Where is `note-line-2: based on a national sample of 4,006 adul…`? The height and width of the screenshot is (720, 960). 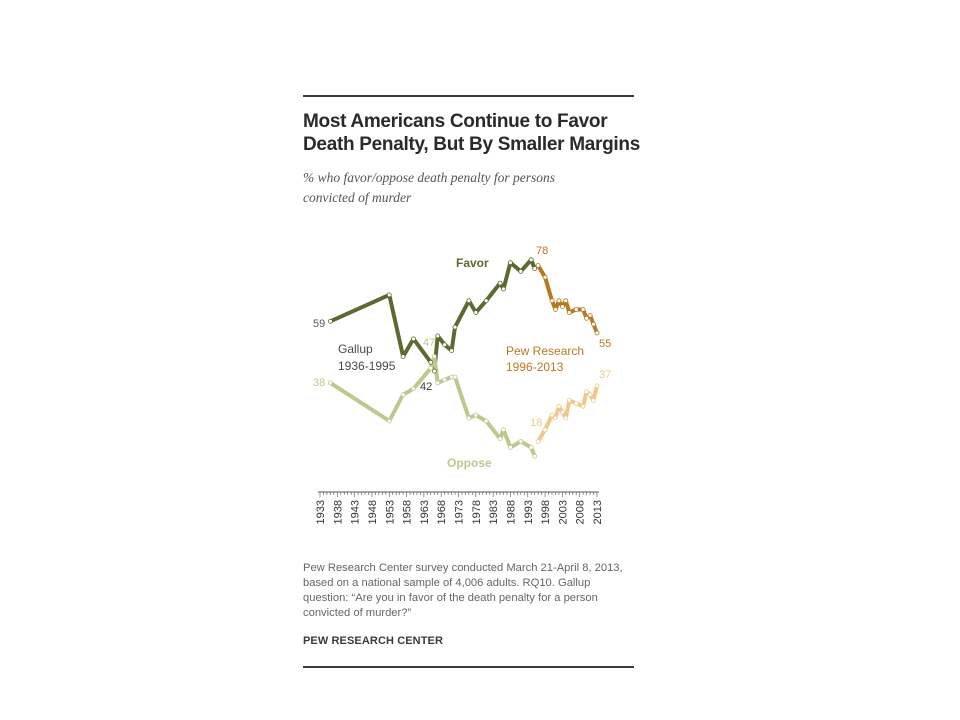 note-line-2: based on a national sample of 4,006 adul… is located at coordinates (447, 583).